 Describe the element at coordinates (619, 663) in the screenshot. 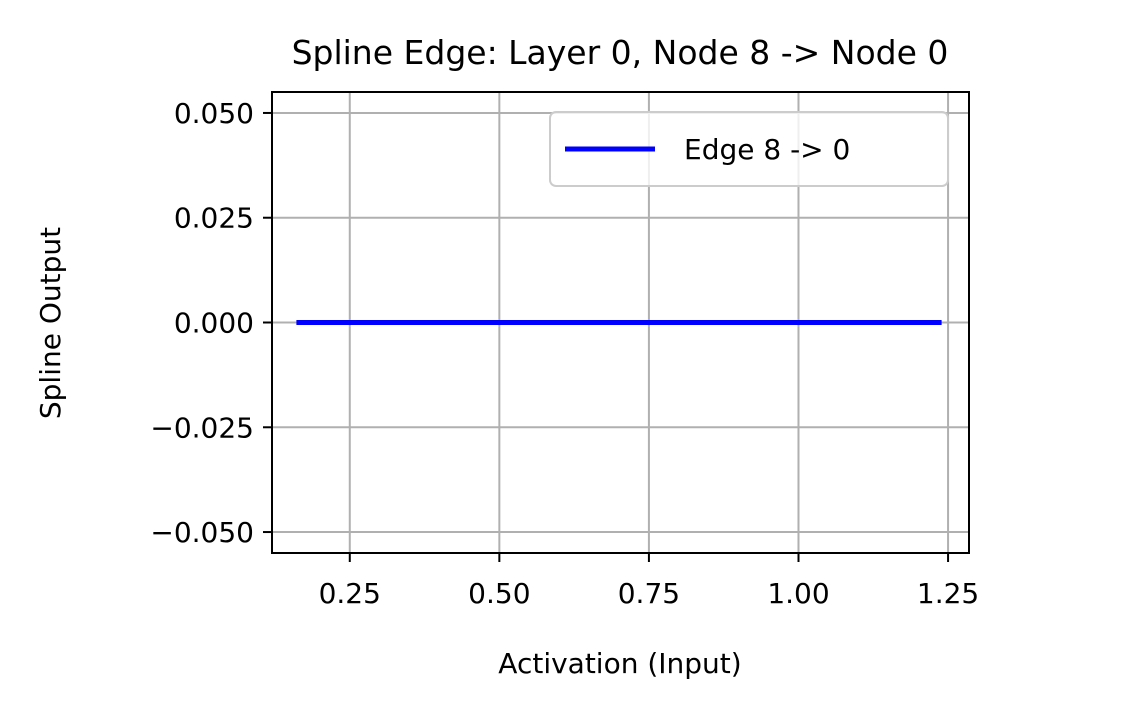

I see `x-axis-label: Activation (Input)` at that location.